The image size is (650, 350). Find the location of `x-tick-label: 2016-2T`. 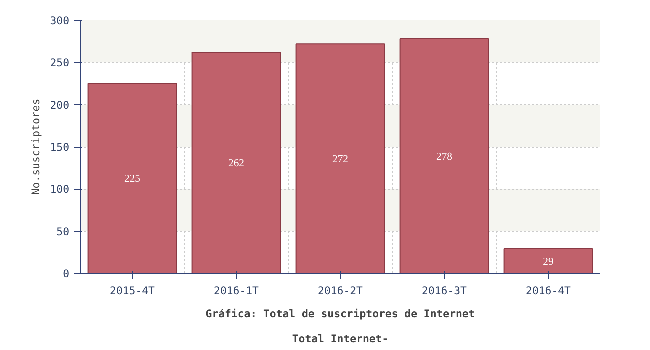

x-tick-label: 2016-2T is located at coordinates (341, 291).